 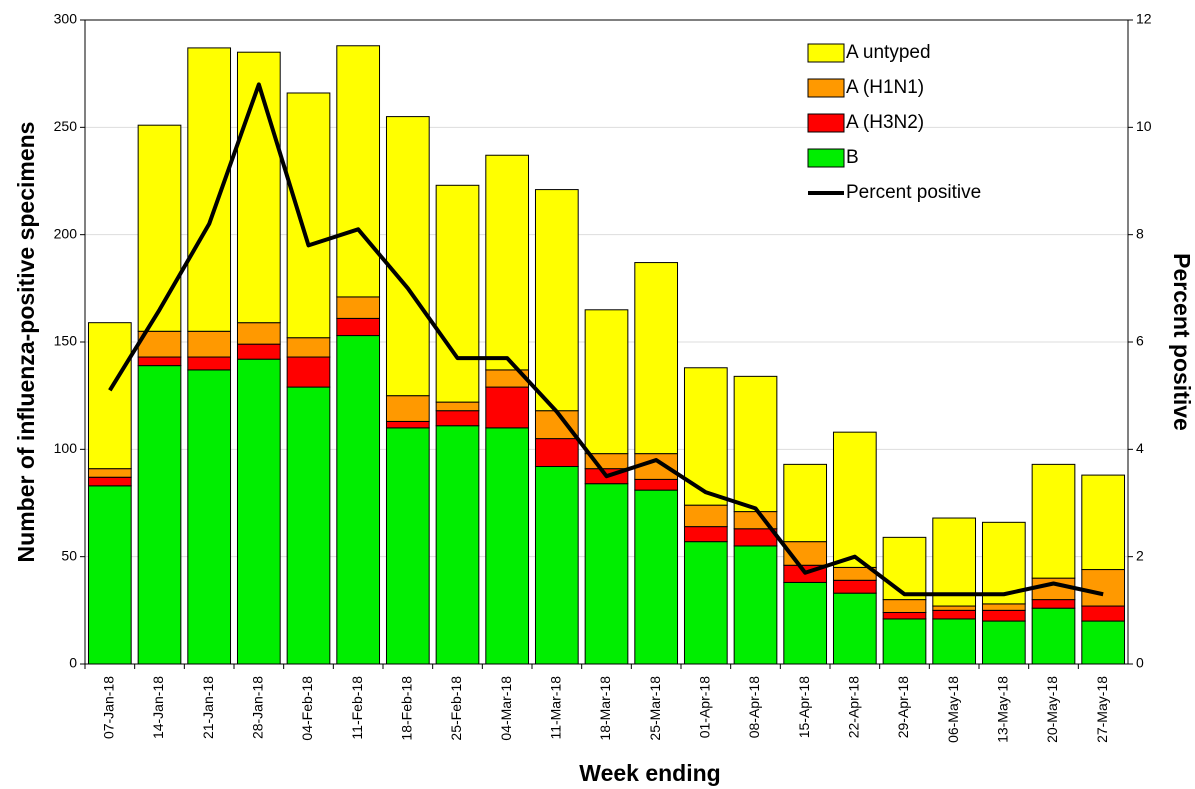 I want to click on y2-tick-label: 4, so click(x=1140, y=448).